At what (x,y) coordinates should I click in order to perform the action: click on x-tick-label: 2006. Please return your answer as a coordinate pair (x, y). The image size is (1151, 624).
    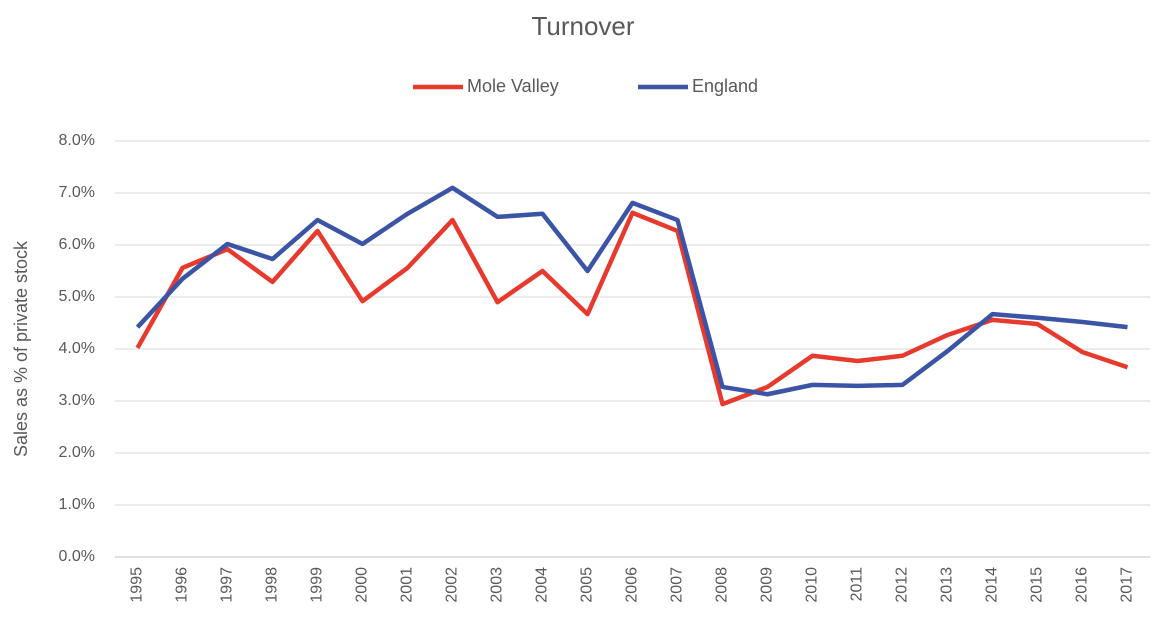
    Looking at the image, I should click on (632, 585).